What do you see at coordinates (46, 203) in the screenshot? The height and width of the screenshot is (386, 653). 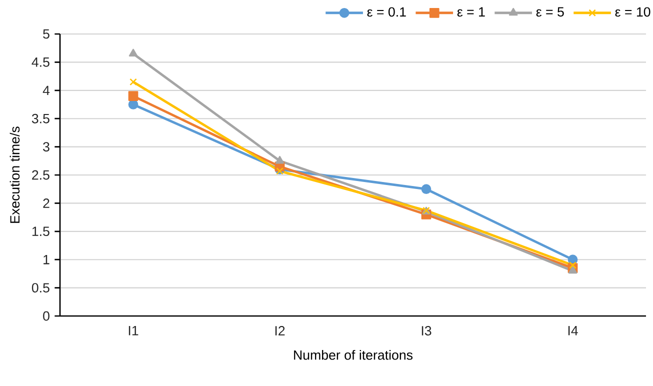 I see `y-tick-label: 2` at bounding box center [46, 203].